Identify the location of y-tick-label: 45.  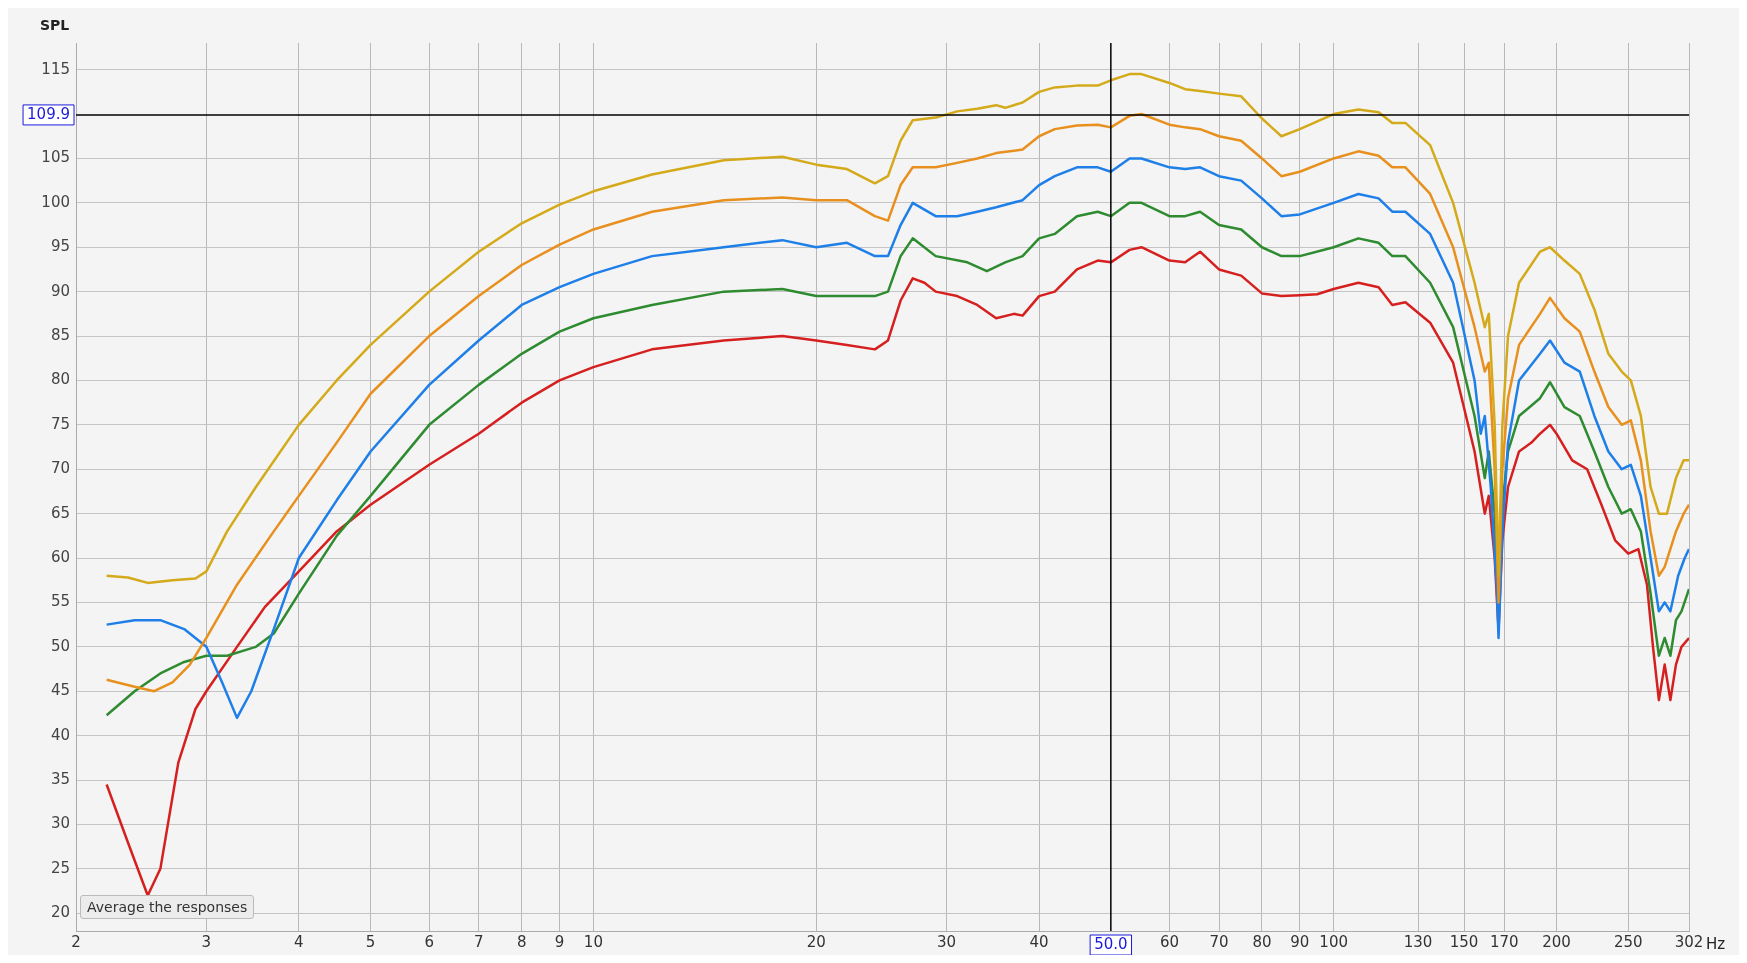
(60, 690).